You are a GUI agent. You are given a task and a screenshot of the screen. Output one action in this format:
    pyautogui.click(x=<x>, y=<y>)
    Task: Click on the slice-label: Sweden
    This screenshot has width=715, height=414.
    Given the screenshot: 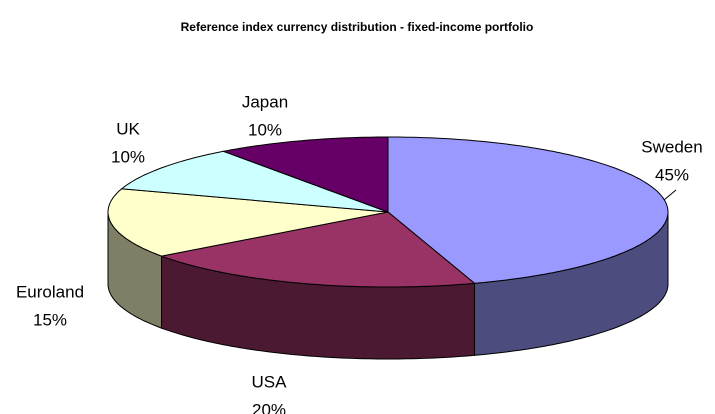 What is the action you would take?
    pyautogui.click(x=671, y=146)
    